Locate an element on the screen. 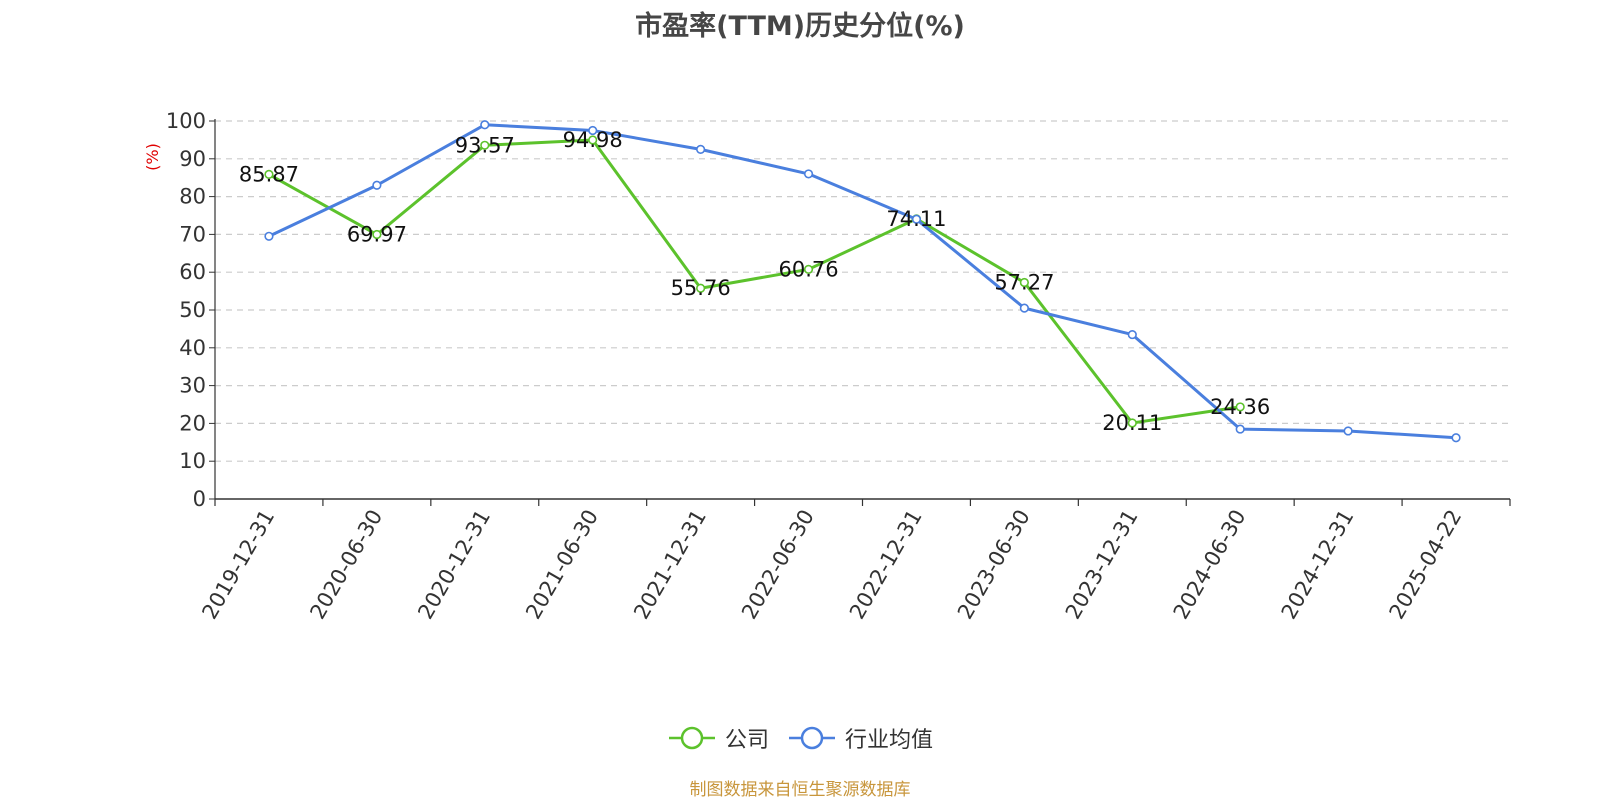 This screenshot has width=1600, height=800. y-tick-label: 10 is located at coordinates (192, 461).